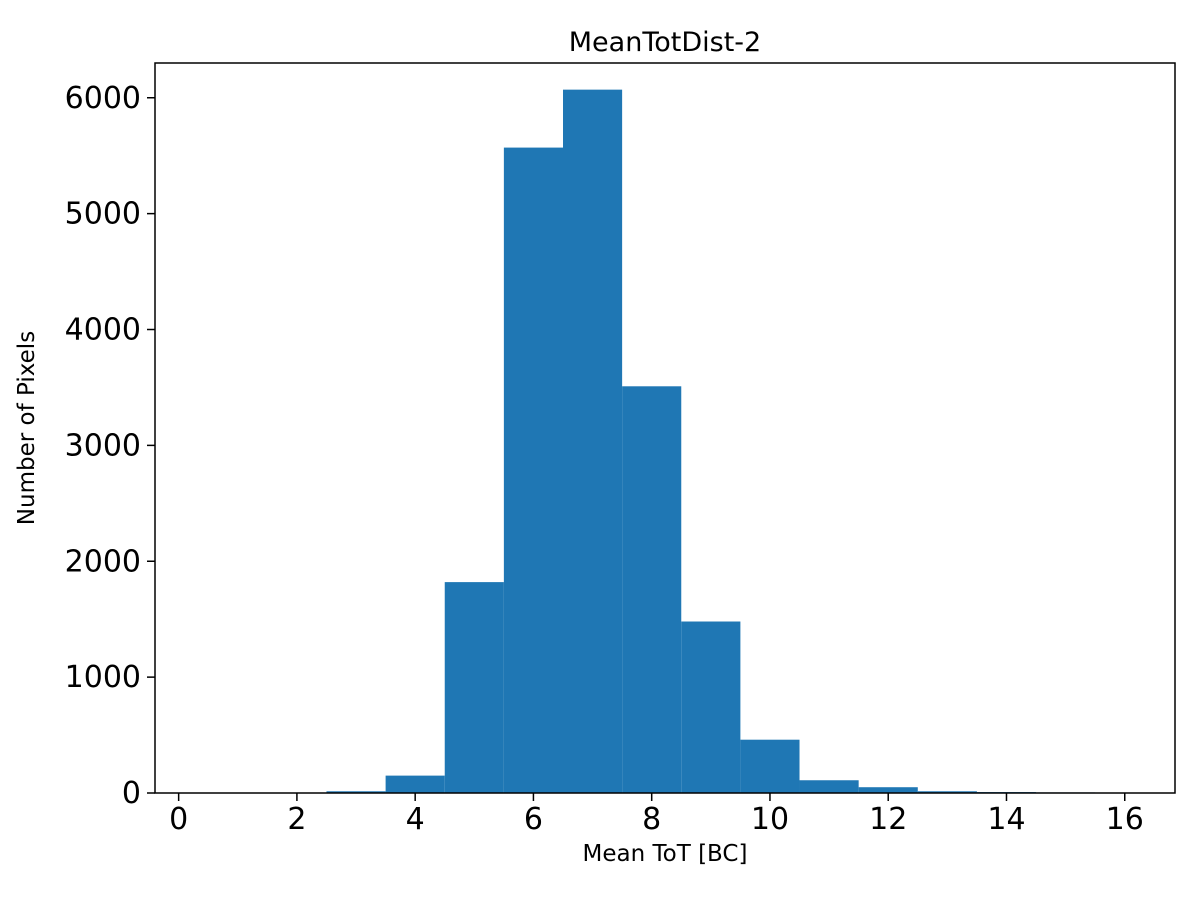 Image resolution: width=1200 pixels, height=900 pixels. What do you see at coordinates (1125, 819) in the screenshot?
I see `x-tick-label: 16` at bounding box center [1125, 819].